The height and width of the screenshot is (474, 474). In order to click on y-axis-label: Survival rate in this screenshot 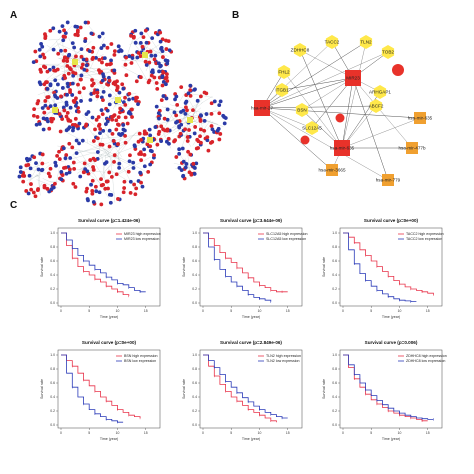, I will do `click(324, 389)`.